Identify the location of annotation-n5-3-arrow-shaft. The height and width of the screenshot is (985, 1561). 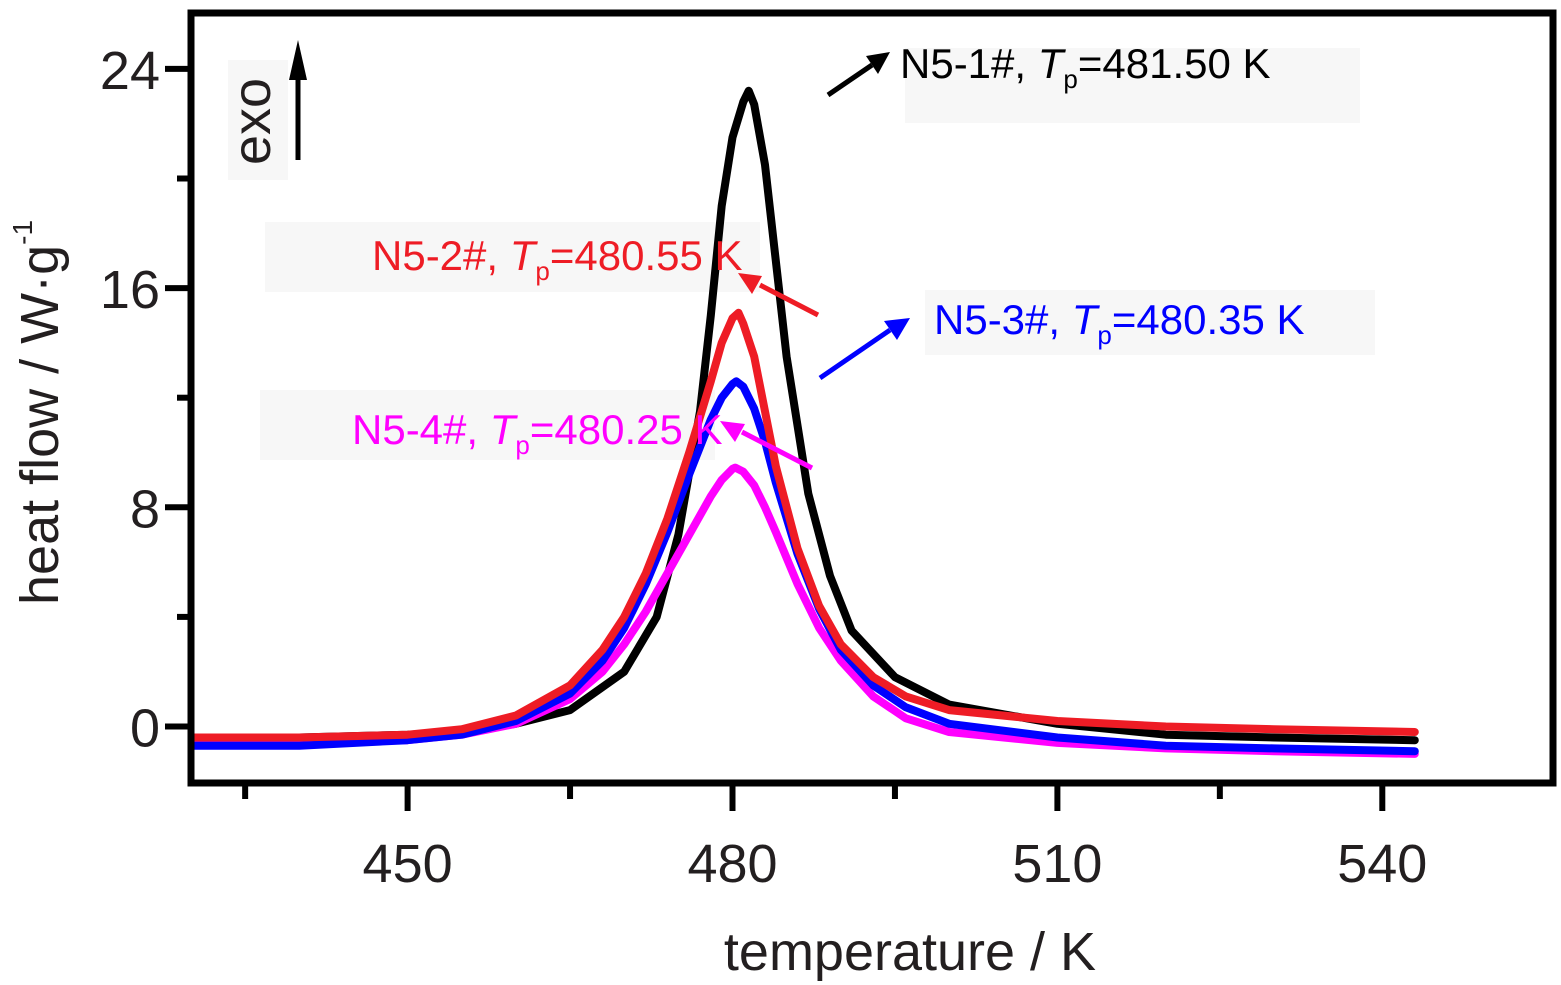
(855, 354).